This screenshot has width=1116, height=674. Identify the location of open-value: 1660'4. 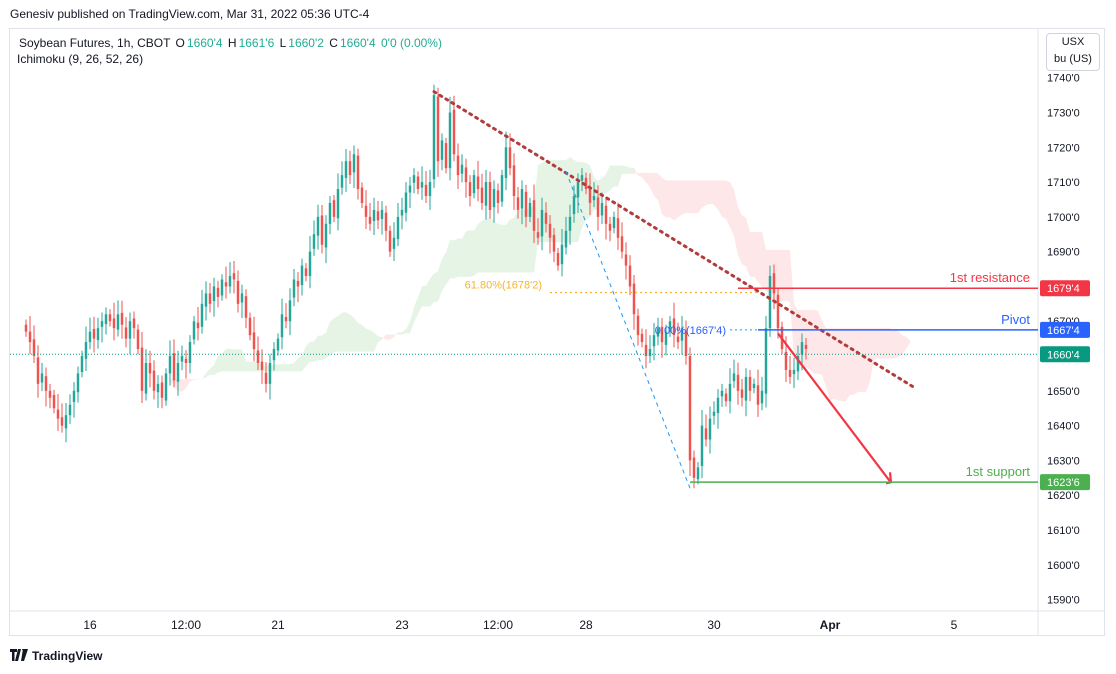
(204, 43).